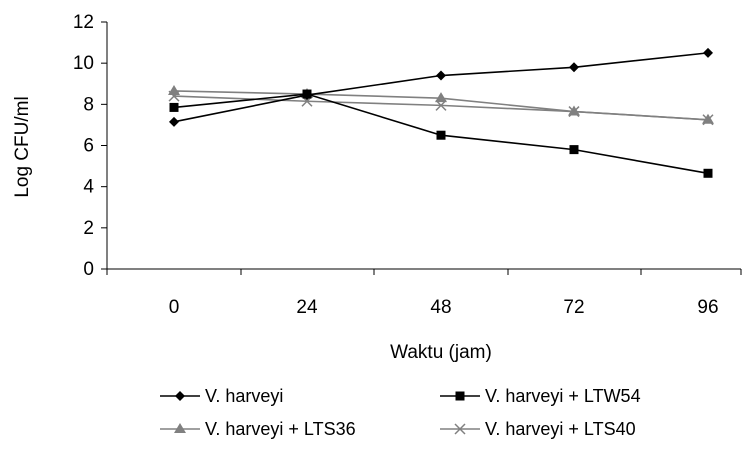 The image size is (751, 450). I want to click on legend-entry: V. harveyi + LTW54, so click(540, 396).